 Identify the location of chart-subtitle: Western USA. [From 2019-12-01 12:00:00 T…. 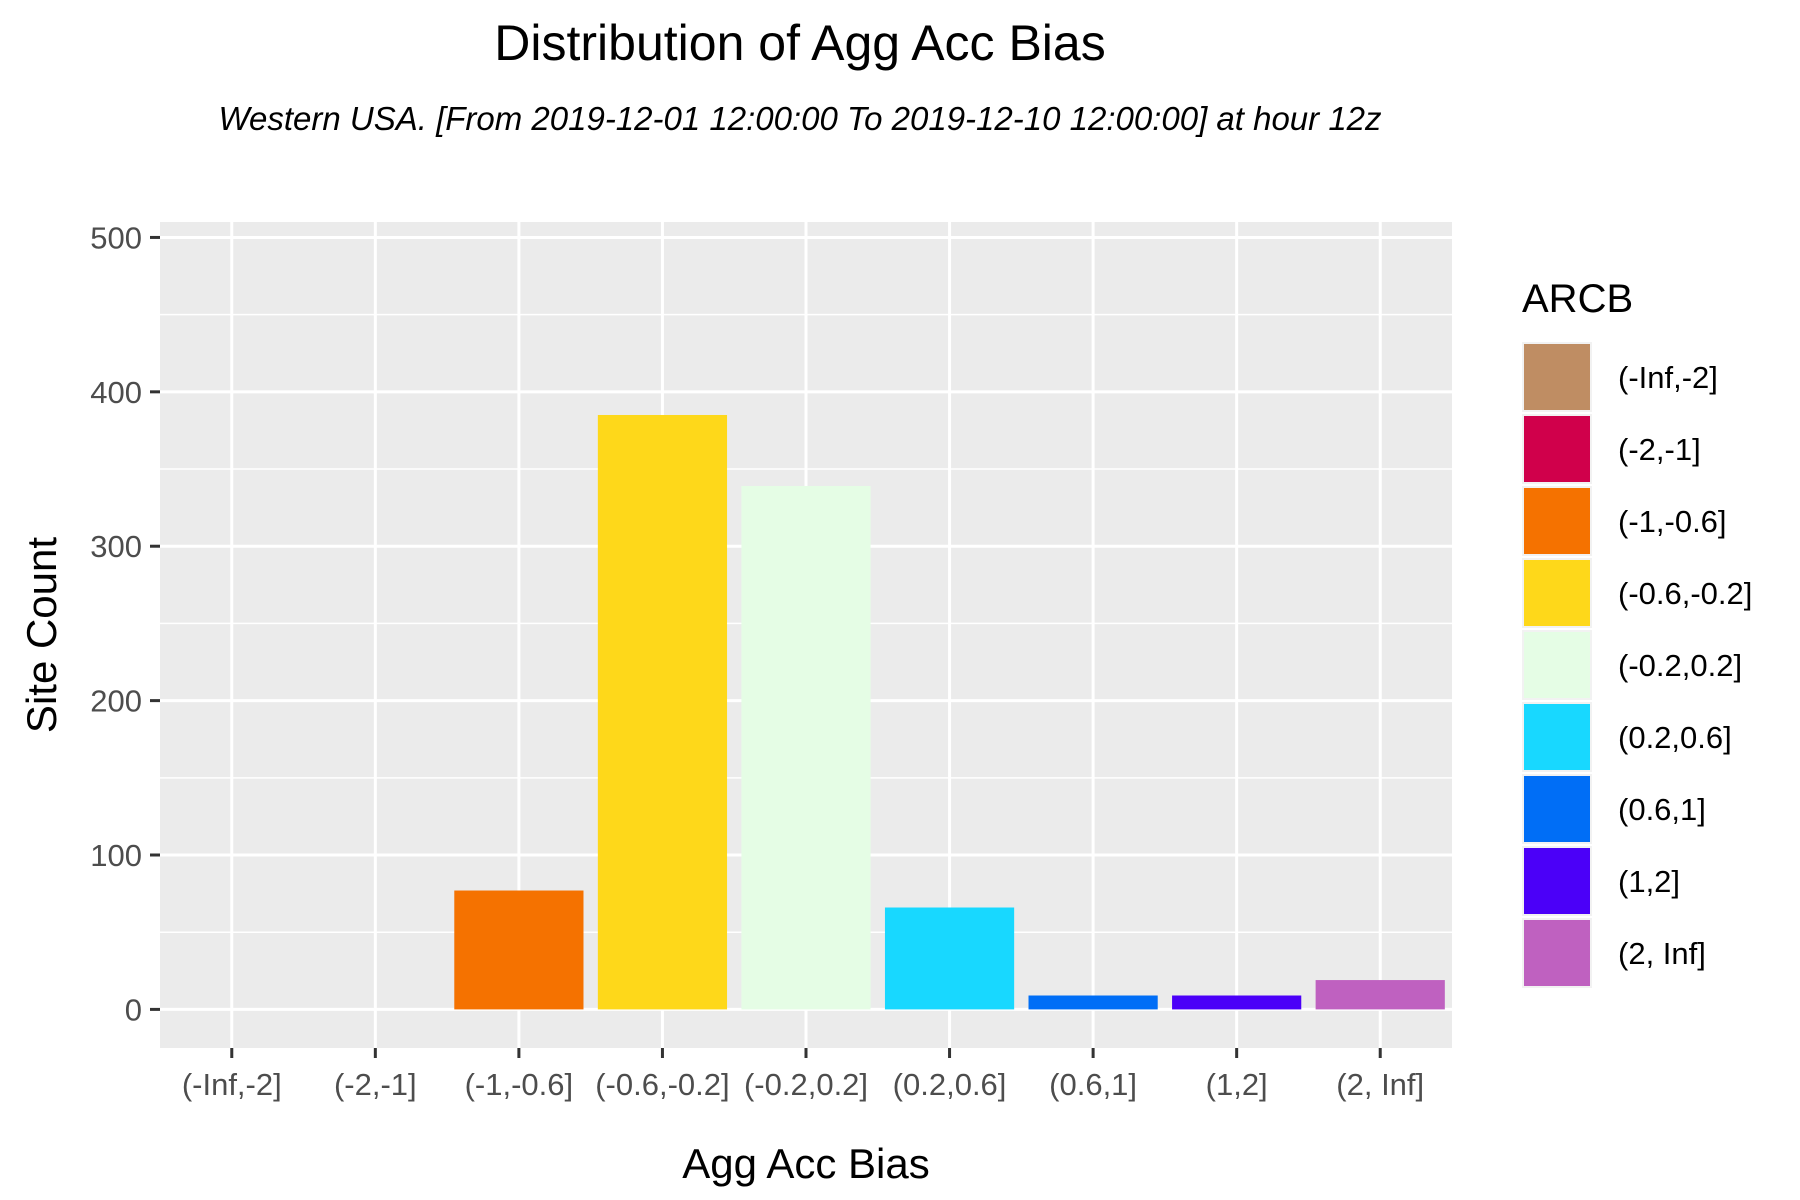
(800, 118).